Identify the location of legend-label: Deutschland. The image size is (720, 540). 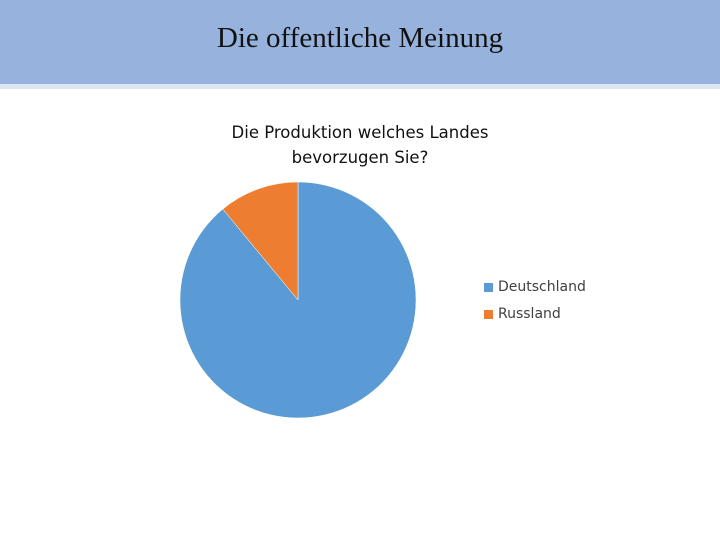
(542, 287).